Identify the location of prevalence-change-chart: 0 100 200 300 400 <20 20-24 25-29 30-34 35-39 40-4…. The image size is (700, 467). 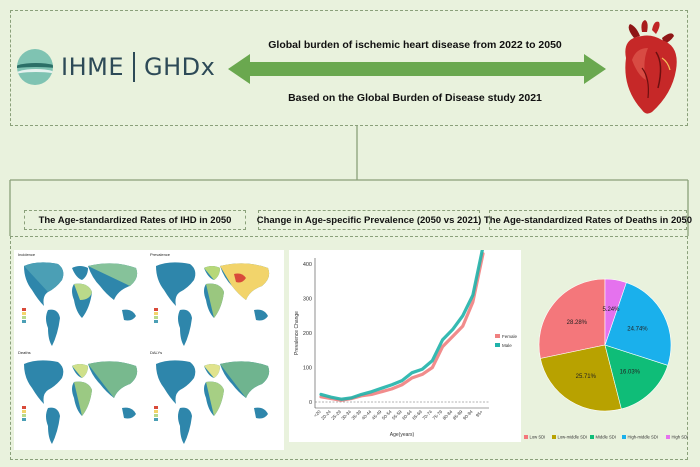
(405, 343).